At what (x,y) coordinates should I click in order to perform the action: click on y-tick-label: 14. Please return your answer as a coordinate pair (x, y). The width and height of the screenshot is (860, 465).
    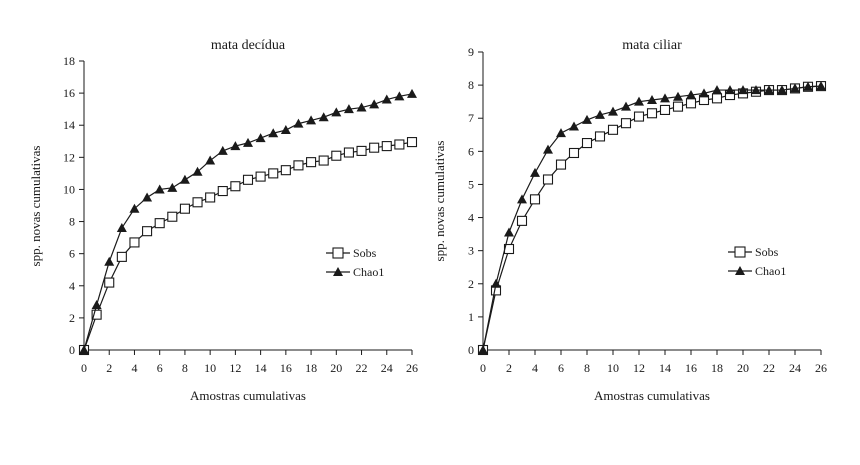
    Looking at the image, I should click on (69, 125).